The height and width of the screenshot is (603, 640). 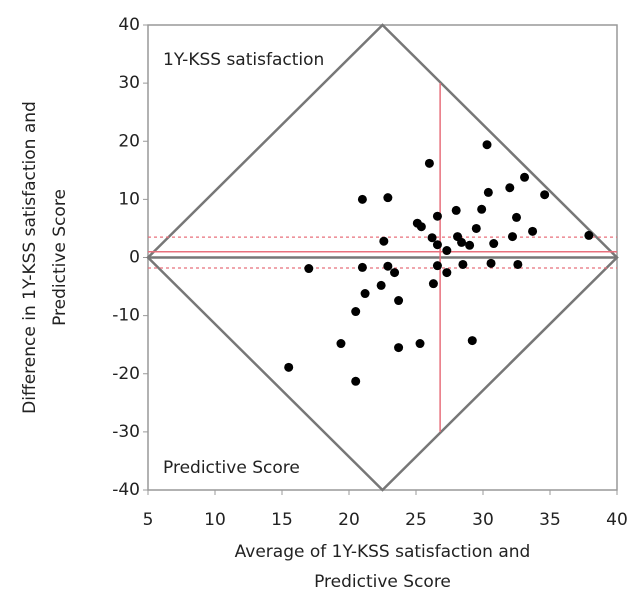 I want to click on x-tick-label: 5, so click(x=148, y=520).